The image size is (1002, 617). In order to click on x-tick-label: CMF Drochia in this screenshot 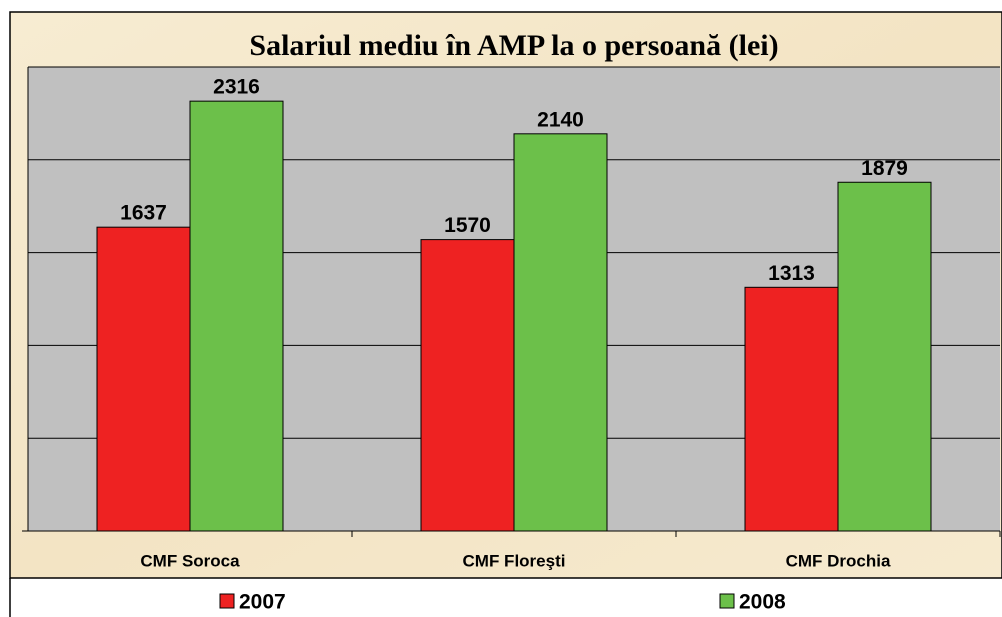, I will do `click(838, 560)`.